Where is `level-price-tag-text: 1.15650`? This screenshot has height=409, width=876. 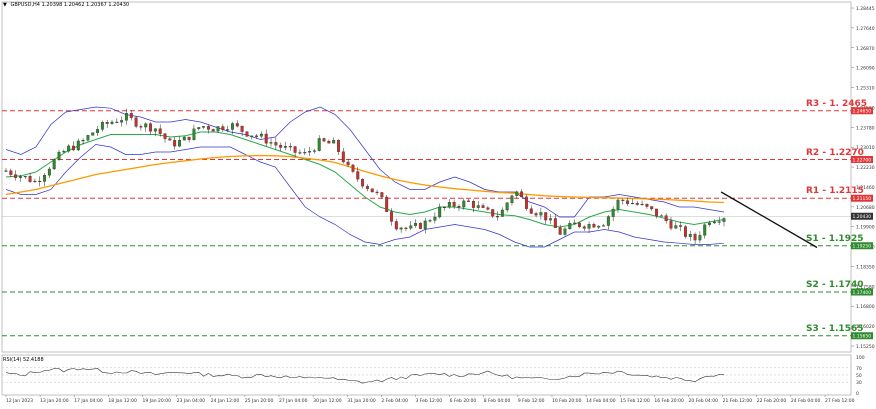 level-price-tag-text: 1.15650 is located at coordinates (862, 337).